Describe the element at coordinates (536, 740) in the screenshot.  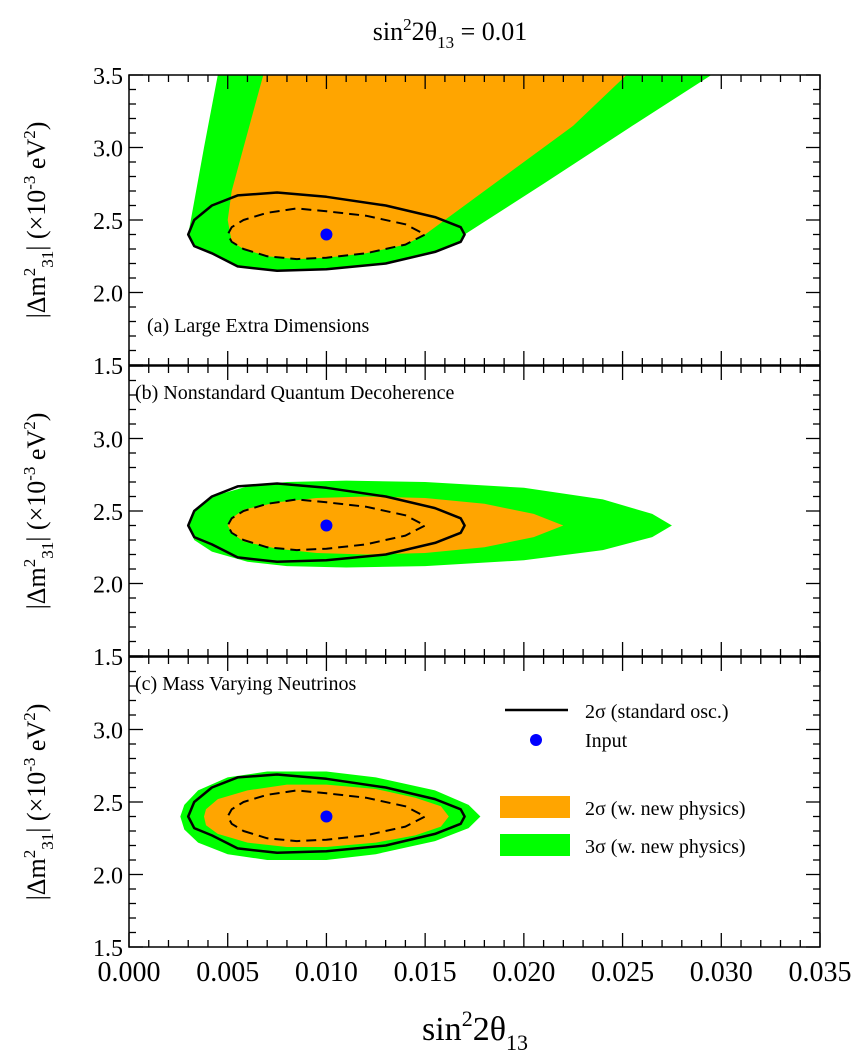
I see `legend-input-marker` at that location.